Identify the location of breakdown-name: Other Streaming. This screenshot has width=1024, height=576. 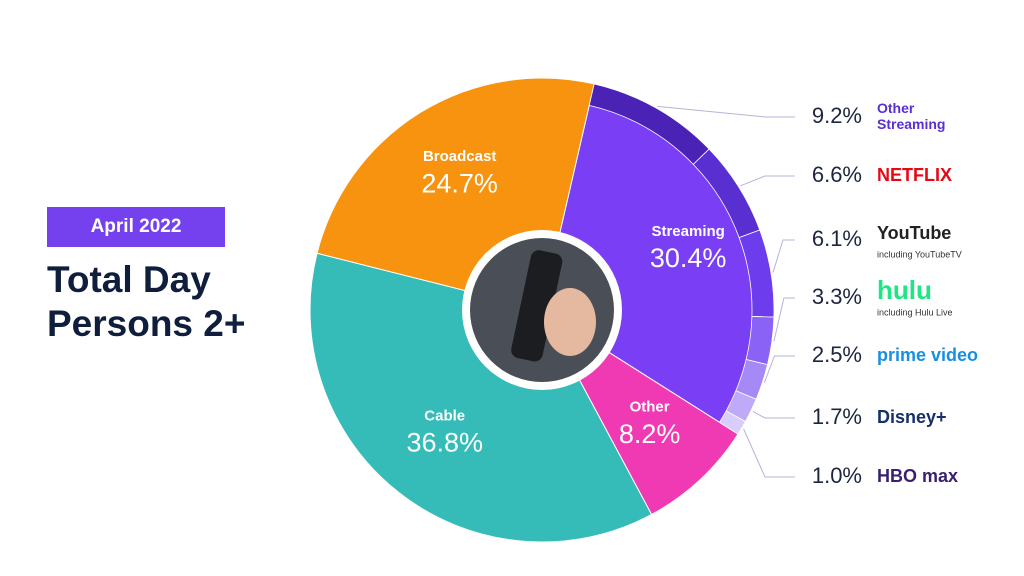
(911, 116).